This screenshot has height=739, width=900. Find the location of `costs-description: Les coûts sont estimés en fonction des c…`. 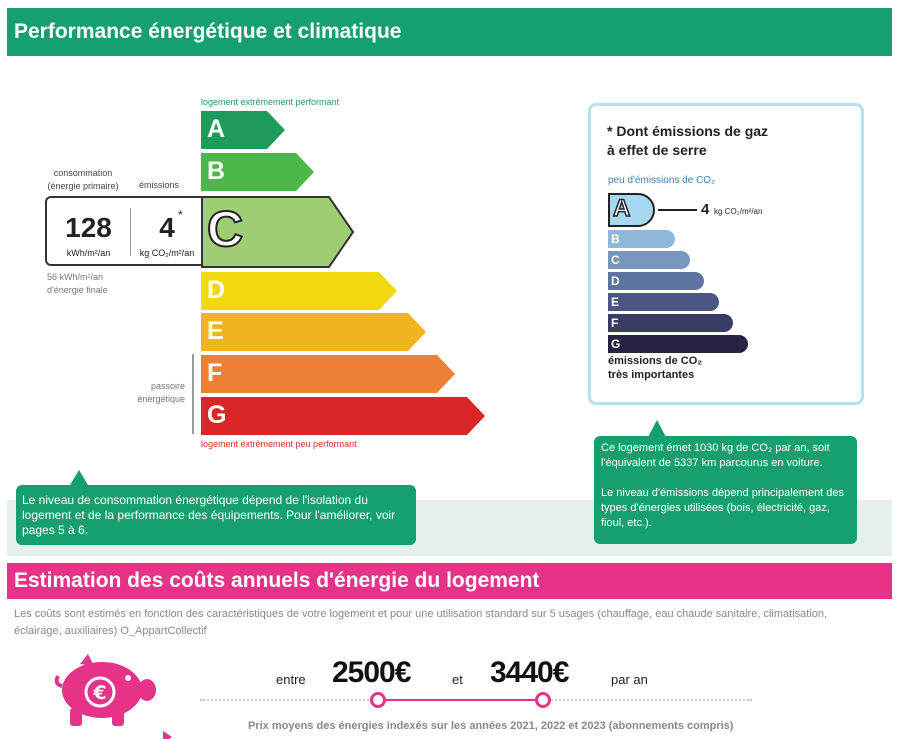

costs-description: Les coûts sont estimés en fonction des c… is located at coordinates (421, 622).